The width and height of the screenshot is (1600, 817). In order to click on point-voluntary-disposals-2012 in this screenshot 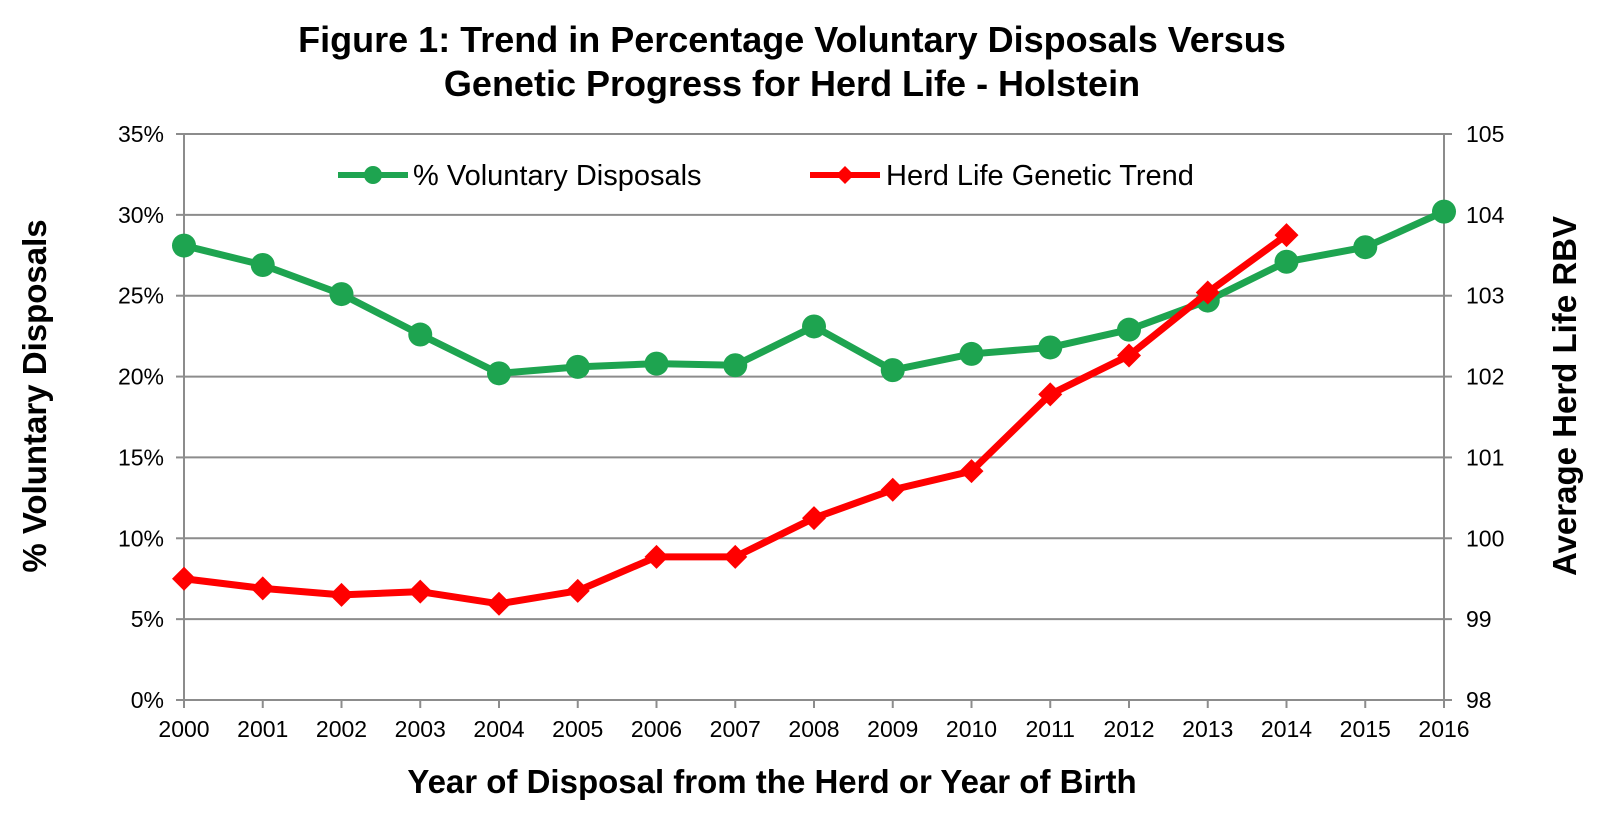, I will do `click(1129, 329)`.